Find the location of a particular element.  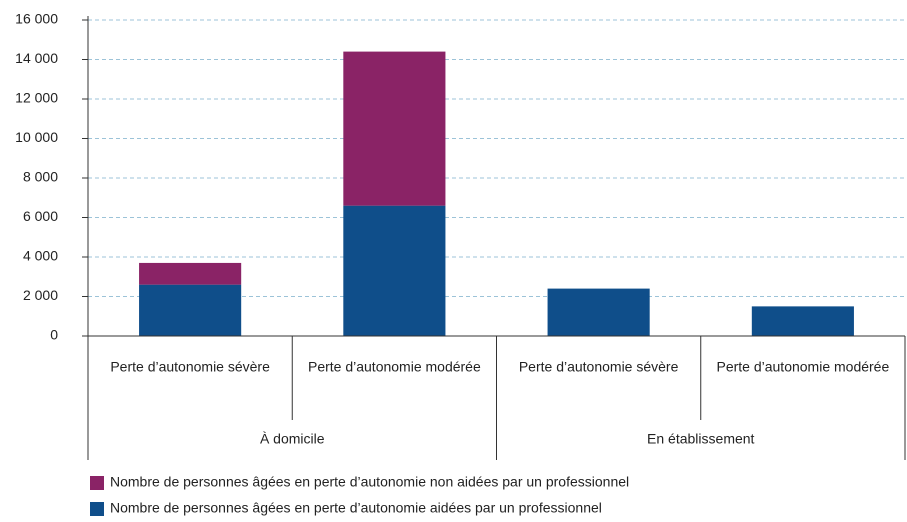

y-tick-label: 14 000 is located at coordinates (36, 58).